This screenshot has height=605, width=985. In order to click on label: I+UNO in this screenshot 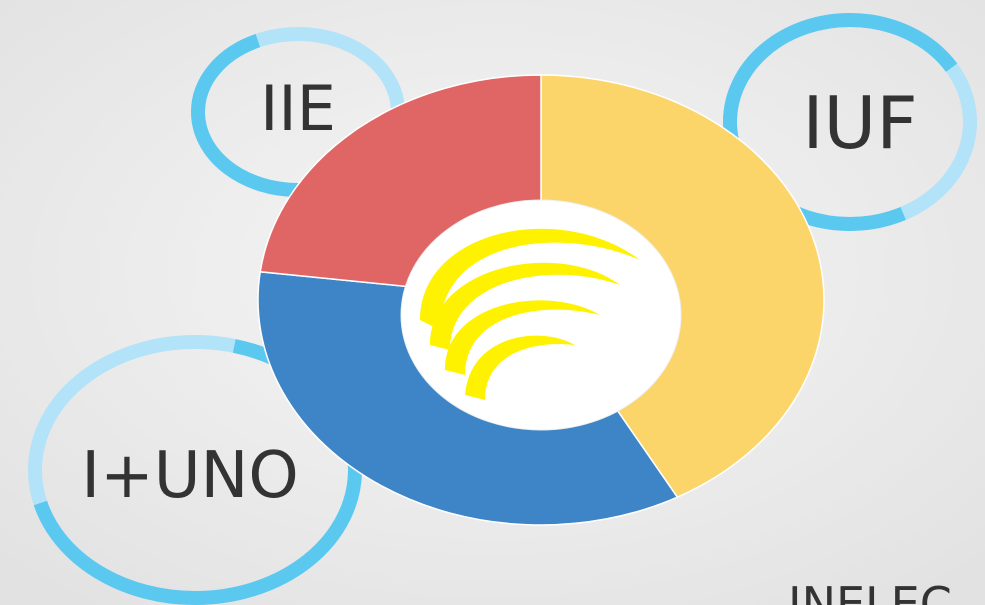, I will do `click(190, 476)`.